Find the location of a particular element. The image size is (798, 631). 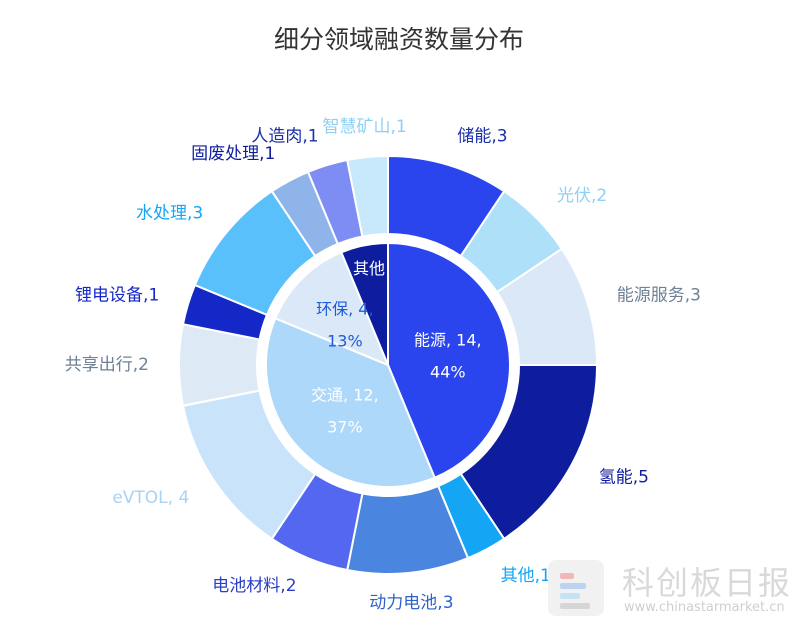

outer-label-5: 动力电池,3 is located at coordinates (411, 603).